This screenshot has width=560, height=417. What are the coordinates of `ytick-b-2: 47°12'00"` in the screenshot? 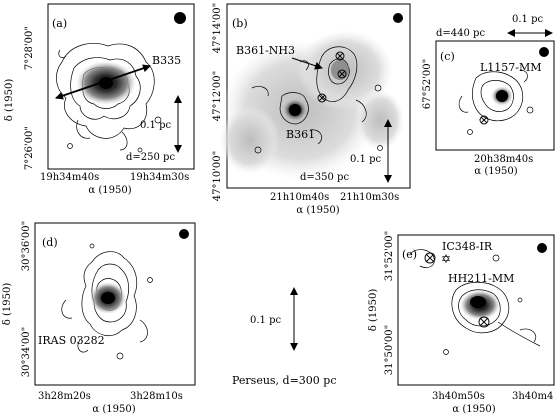 It's located at (217, 96).